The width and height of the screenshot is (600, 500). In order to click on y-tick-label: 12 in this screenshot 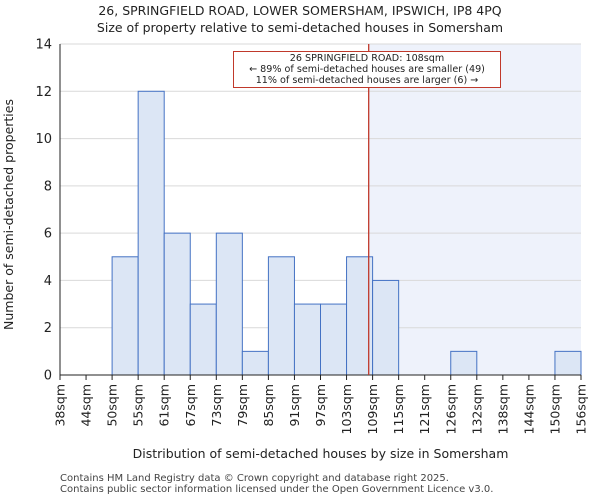, I will do `click(43, 92)`.